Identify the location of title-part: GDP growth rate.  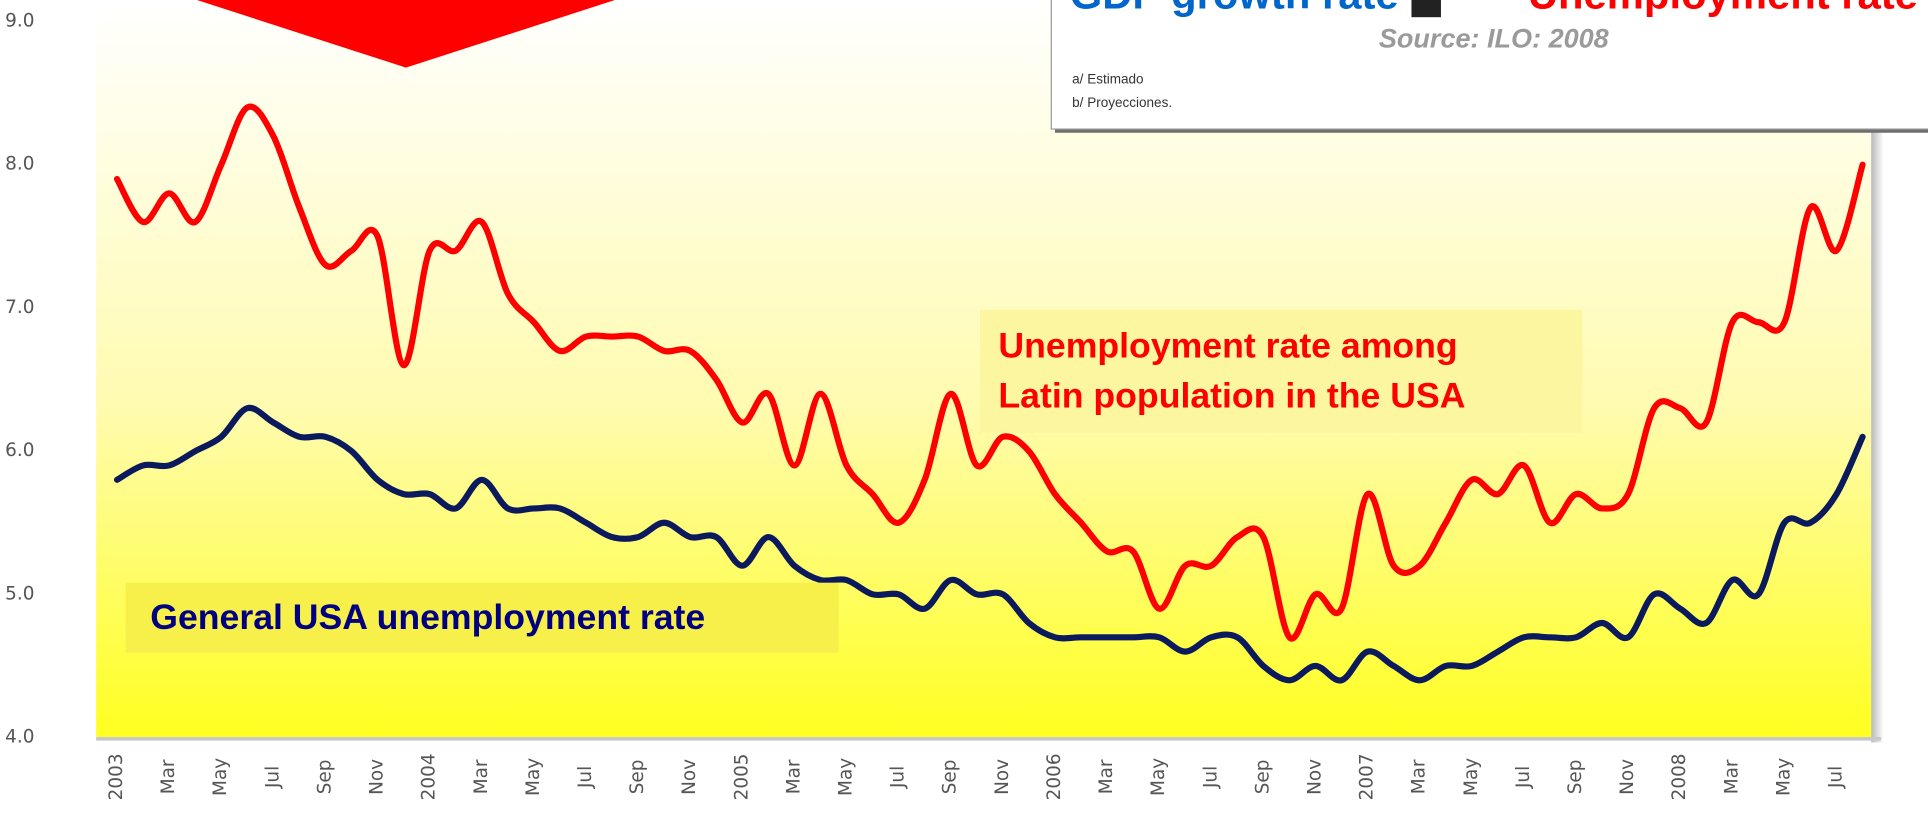
(1234, 9).